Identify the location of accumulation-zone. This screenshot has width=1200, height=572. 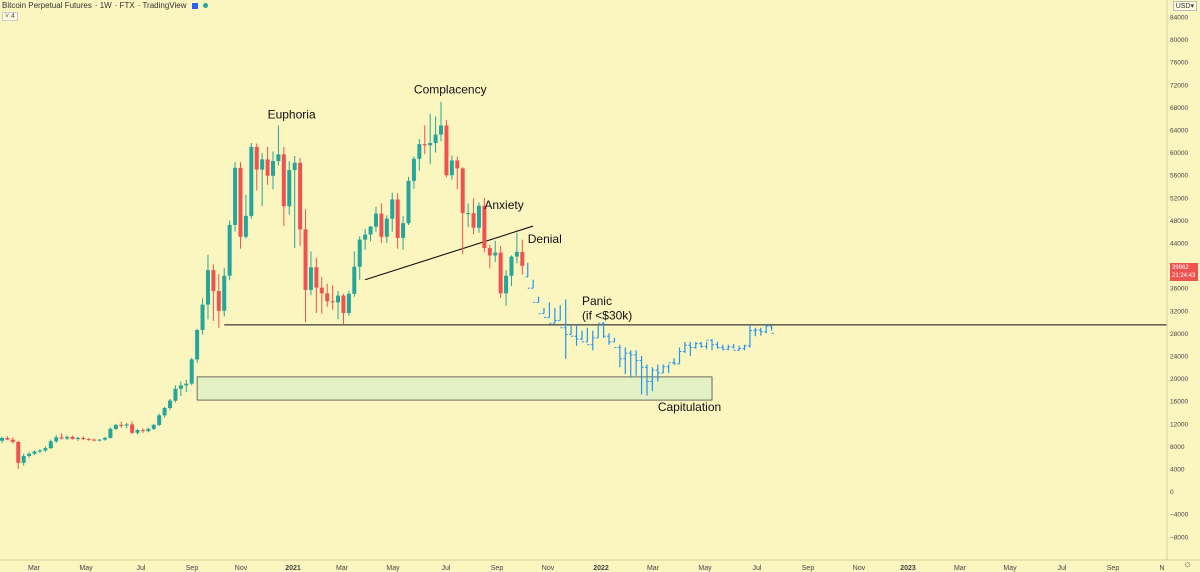
(454, 388).